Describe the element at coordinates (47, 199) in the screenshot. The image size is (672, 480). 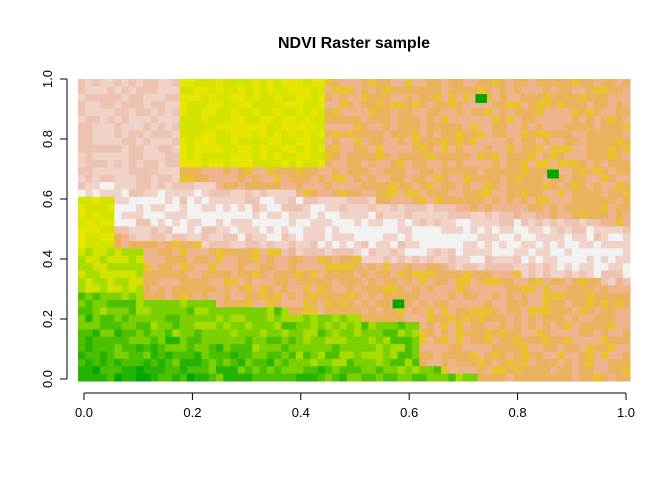
I see `y-tick-label: 0.6` at that location.